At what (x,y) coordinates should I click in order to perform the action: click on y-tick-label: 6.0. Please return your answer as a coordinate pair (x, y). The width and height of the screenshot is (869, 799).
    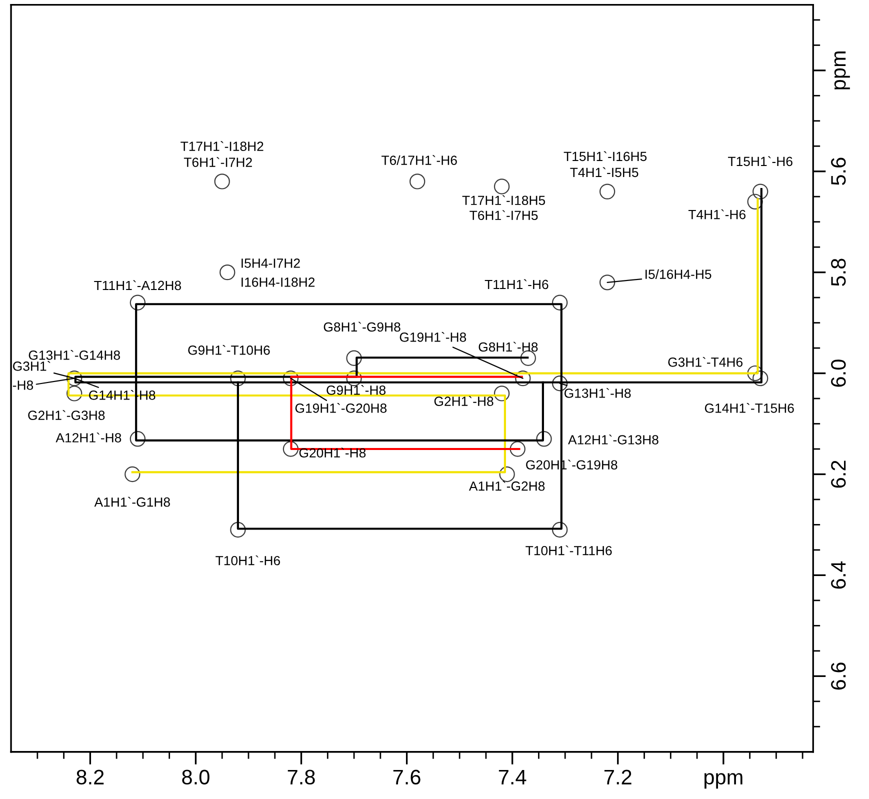
    Looking at the image, I should click on (838, 373).